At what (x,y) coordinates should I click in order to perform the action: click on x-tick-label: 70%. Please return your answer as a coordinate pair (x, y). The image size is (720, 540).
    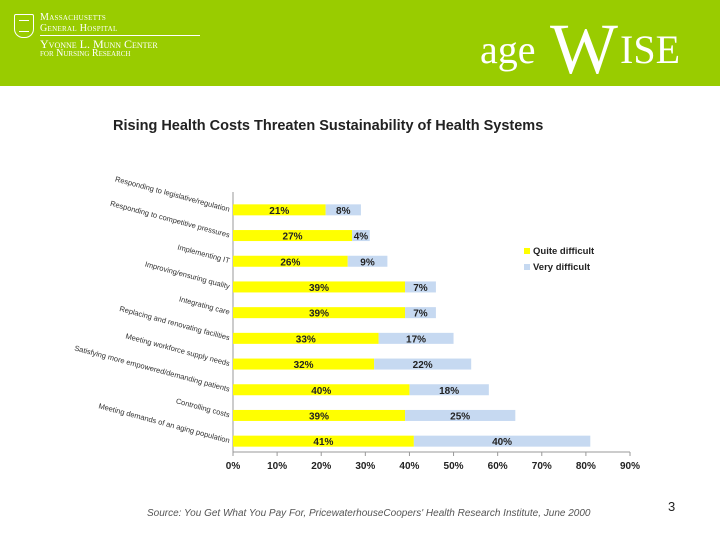
    Looking at the image, I should click on (542, 466).